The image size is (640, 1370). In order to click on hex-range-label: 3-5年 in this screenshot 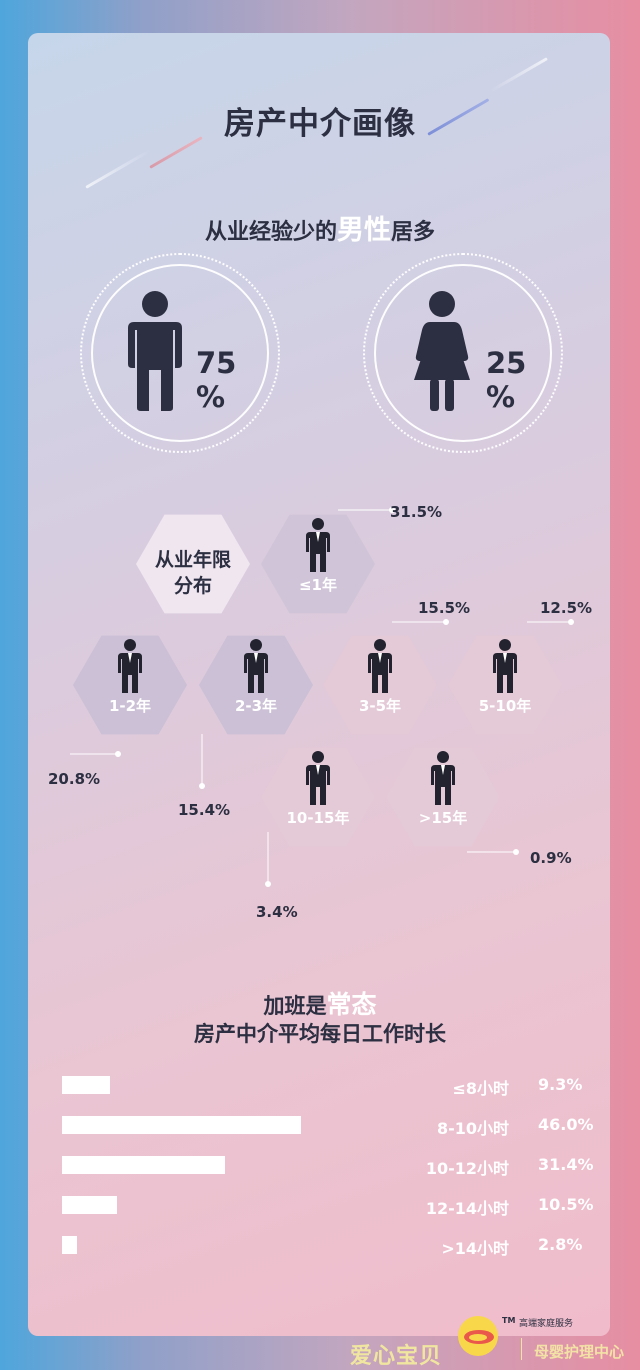, I will do `click(380, 706)`.